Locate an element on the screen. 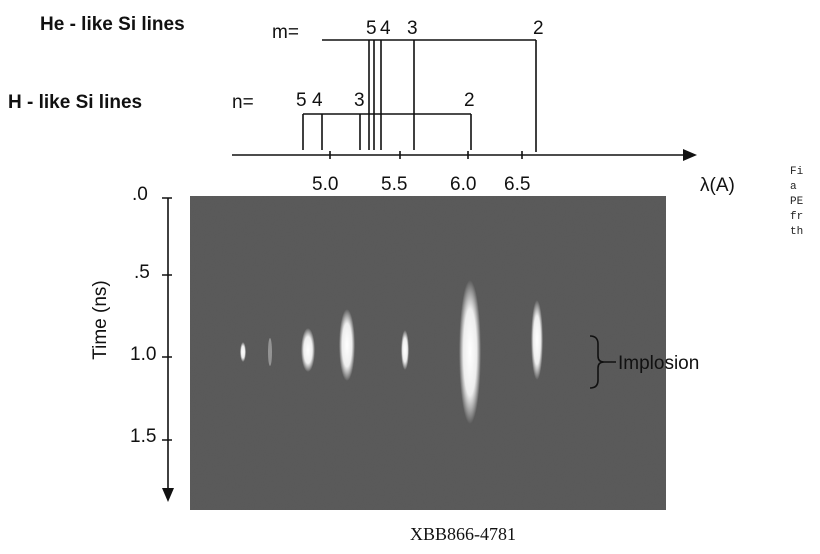  h-order: 3 is located at coordinates (359, 100).